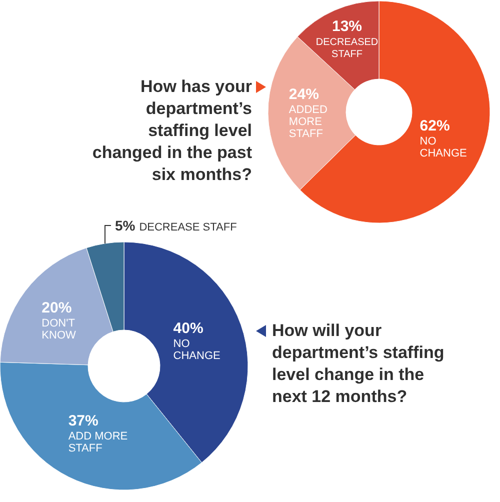 The height and width of the screenshot is (502, 500). I want to click on data-label: 37%, so click(83, 421).